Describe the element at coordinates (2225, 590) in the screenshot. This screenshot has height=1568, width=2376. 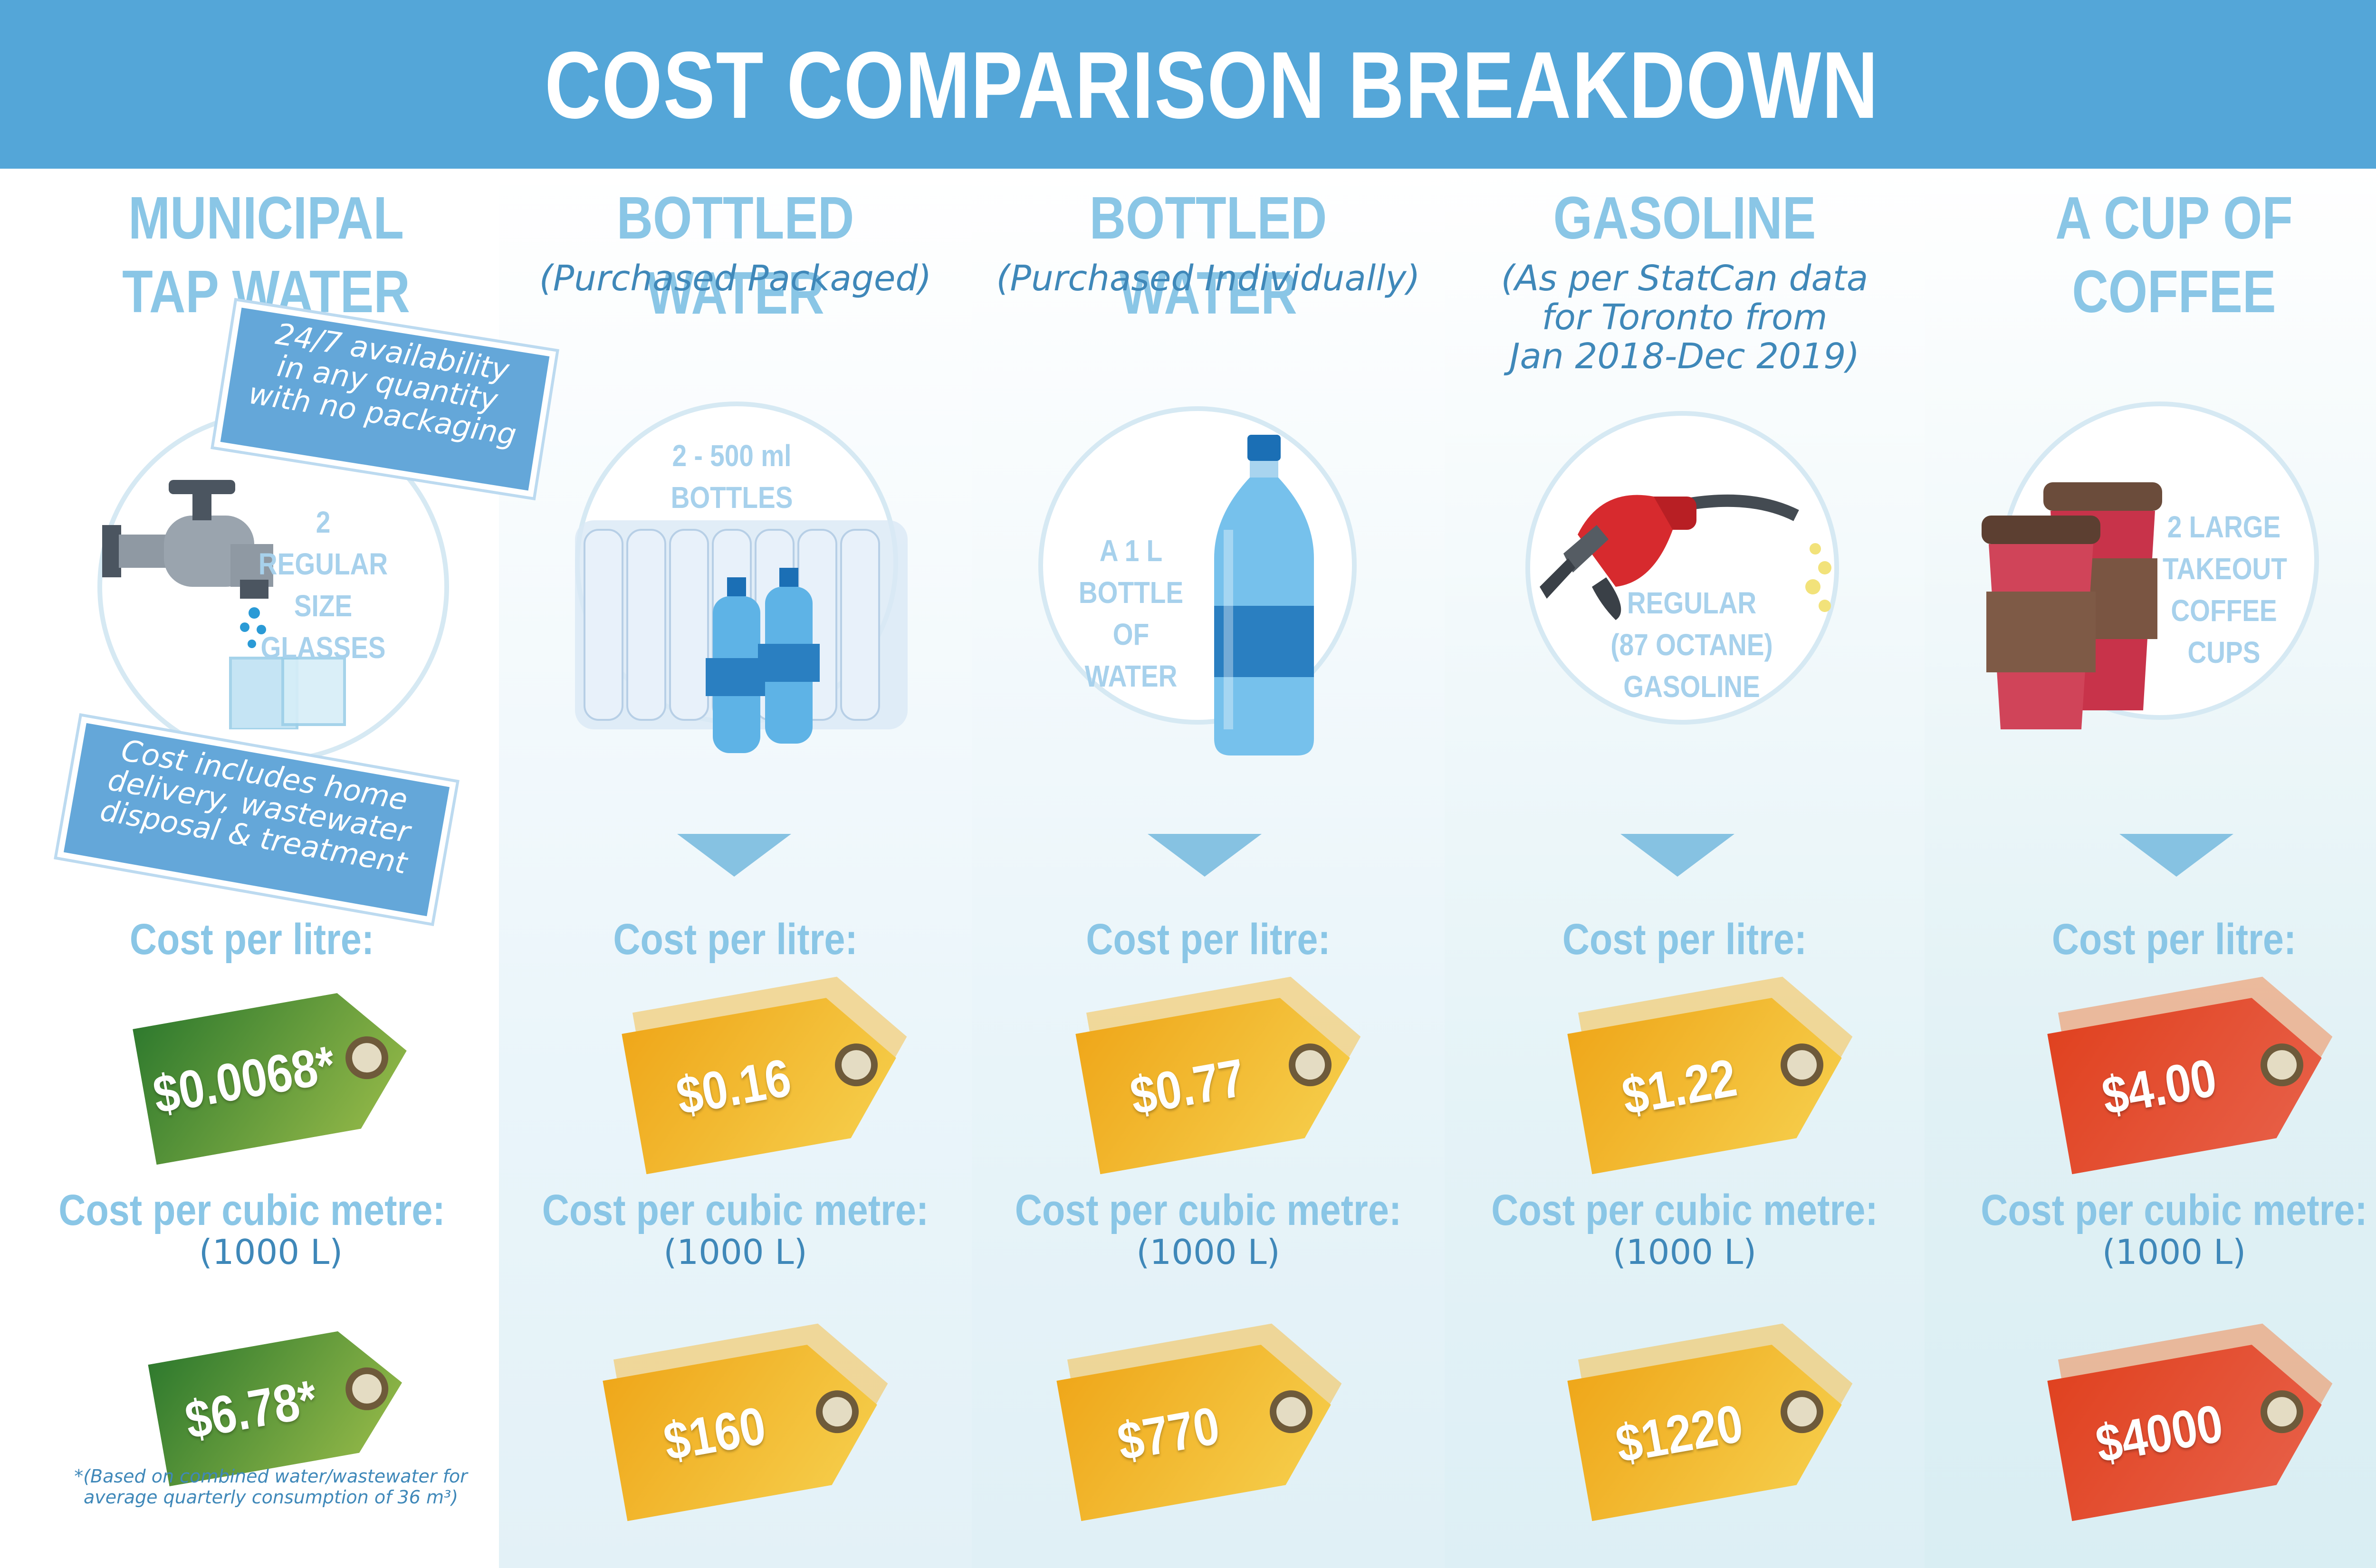
I see `circle-caption: 2 LARGE TAKEOUT COFFEE CUPS` at that location.